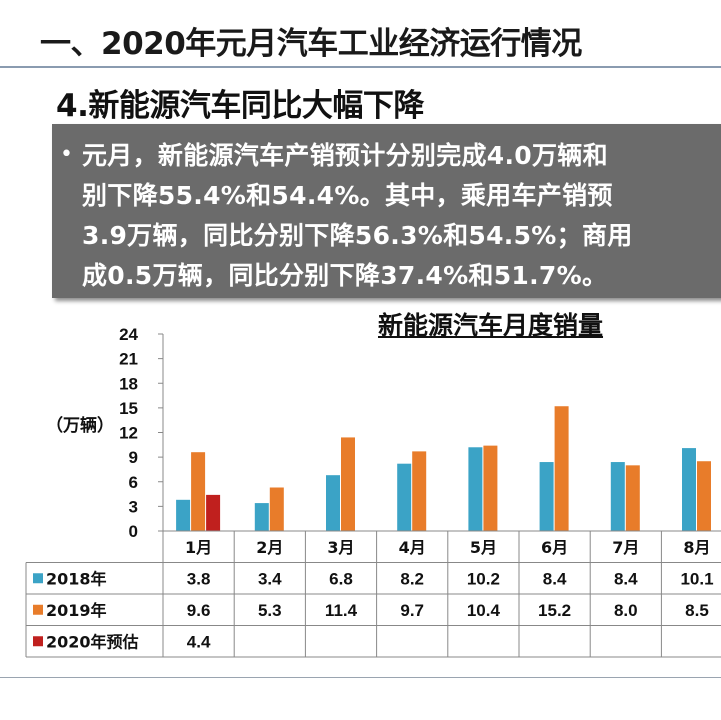 Image resolution: width=721 pixels, height=720 pixels. What do you see at coordinates (704, 496) in the screenshot?
I see `bar-2019年-8月` at bounding box center [704, 496].